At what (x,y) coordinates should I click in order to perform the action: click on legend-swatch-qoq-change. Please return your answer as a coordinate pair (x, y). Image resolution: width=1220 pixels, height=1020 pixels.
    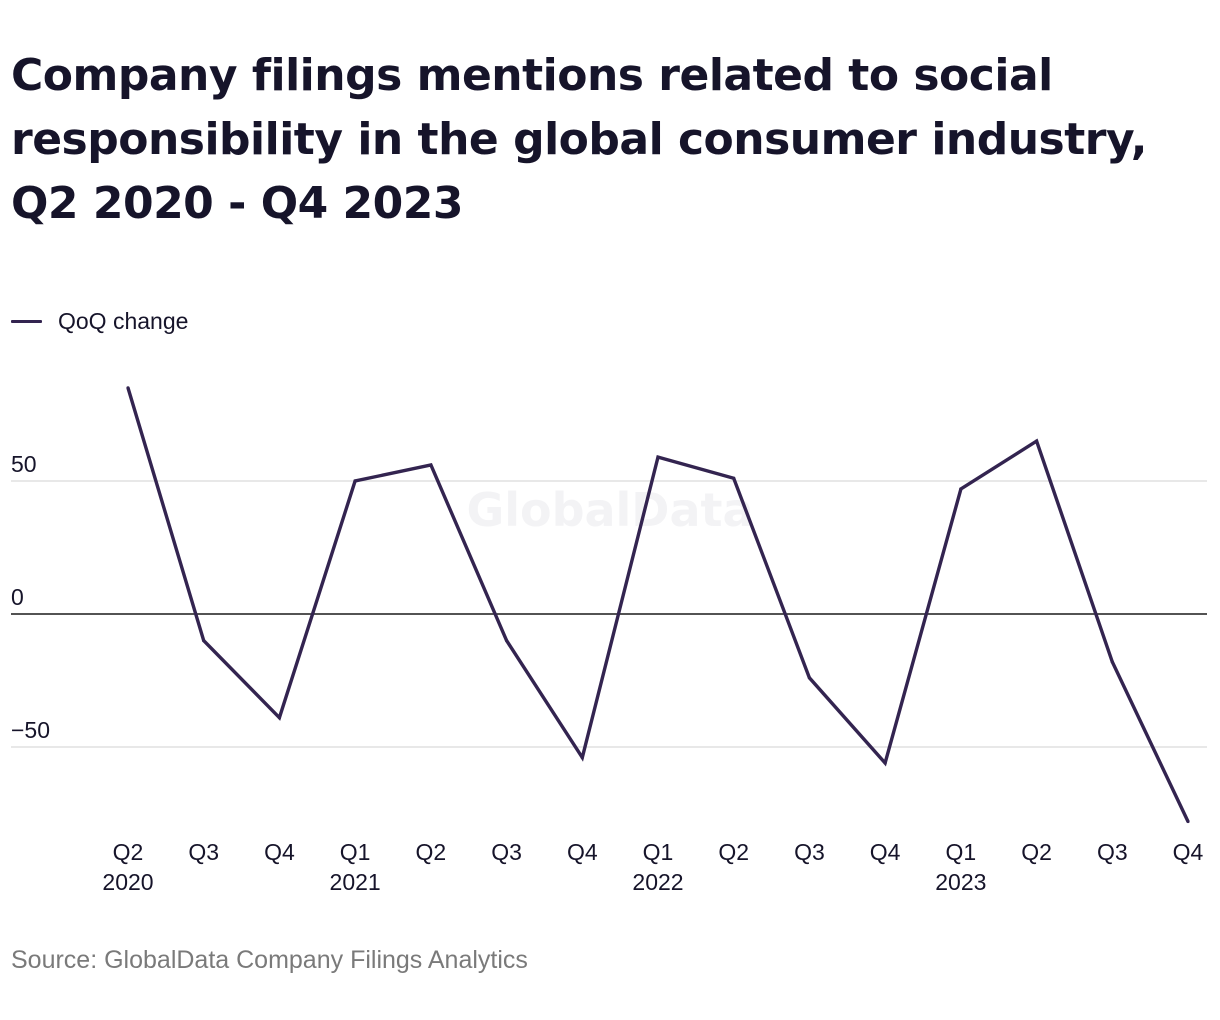
    Looking at the image, I should click on (26, 321).